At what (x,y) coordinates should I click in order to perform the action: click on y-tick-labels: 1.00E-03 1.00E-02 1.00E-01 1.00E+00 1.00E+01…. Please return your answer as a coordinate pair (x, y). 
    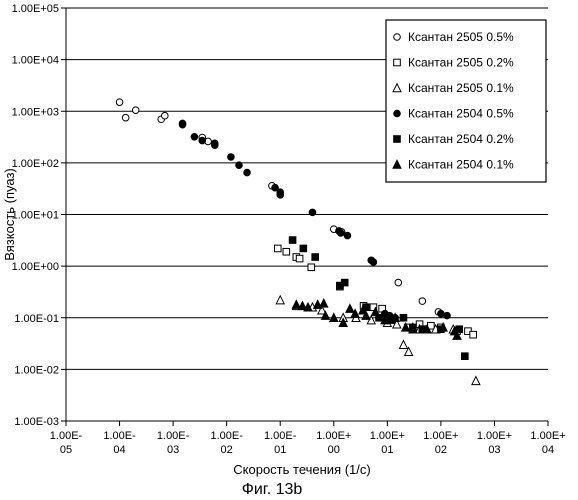
    Looking at the image, I should click on (39, 215).